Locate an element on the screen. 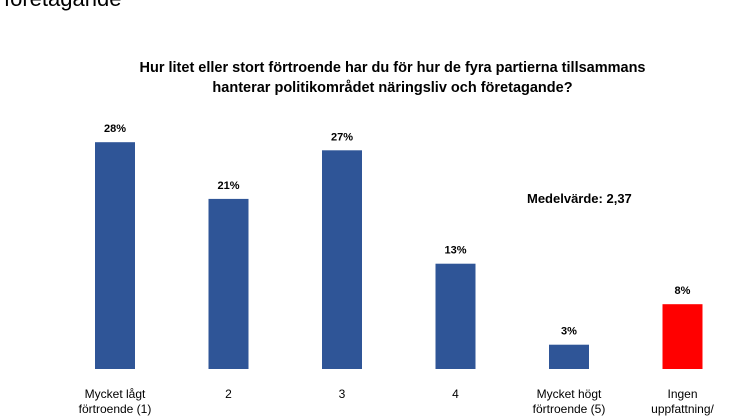 The width and height of the screenshot is (746, 419). category-label: Mycket högt förtroende (5) is located at coordinates (569, 401).